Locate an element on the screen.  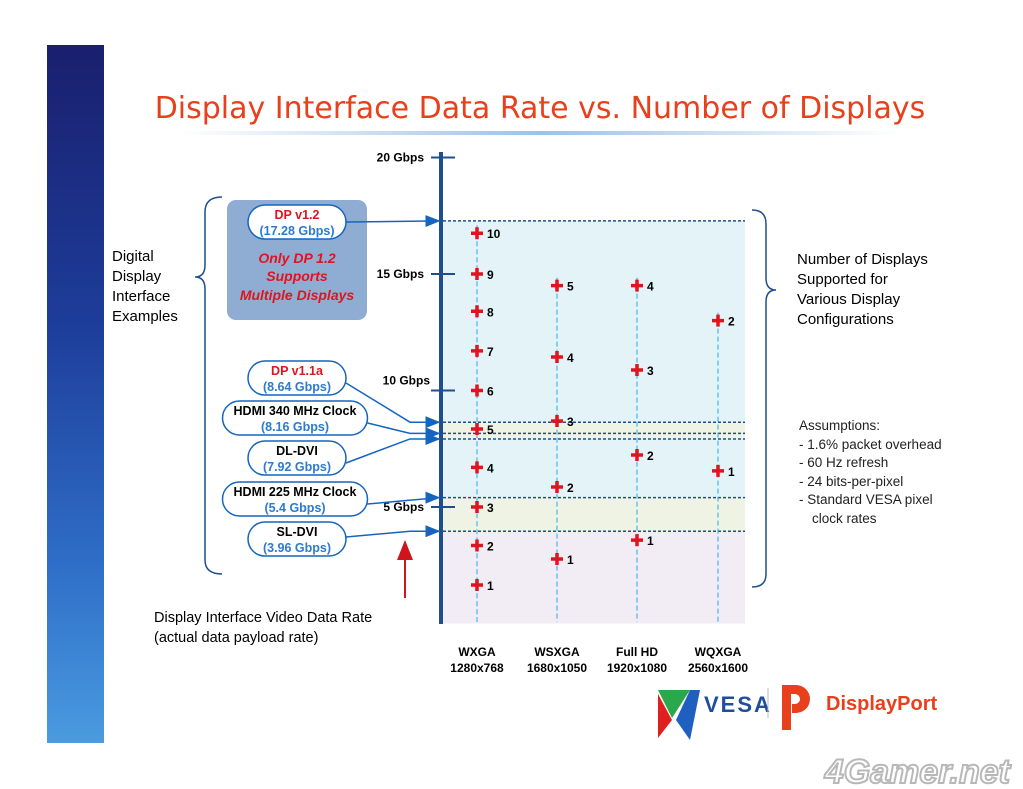
data-points: 1 2 3 4 5 6 7 8 9 10 1 2 3 4 5 1 2 3 4 1 2 is located at coordinates (603, 410).